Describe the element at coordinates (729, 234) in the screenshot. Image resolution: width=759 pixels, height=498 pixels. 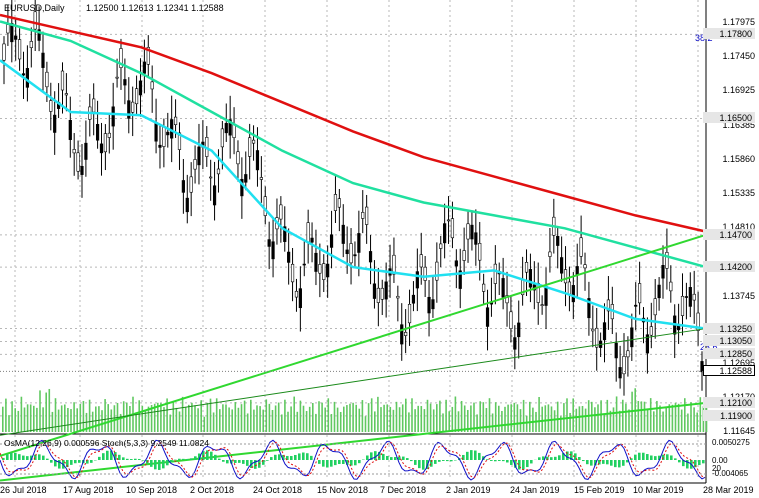
I see `price-tag: 1.14700` at that location.